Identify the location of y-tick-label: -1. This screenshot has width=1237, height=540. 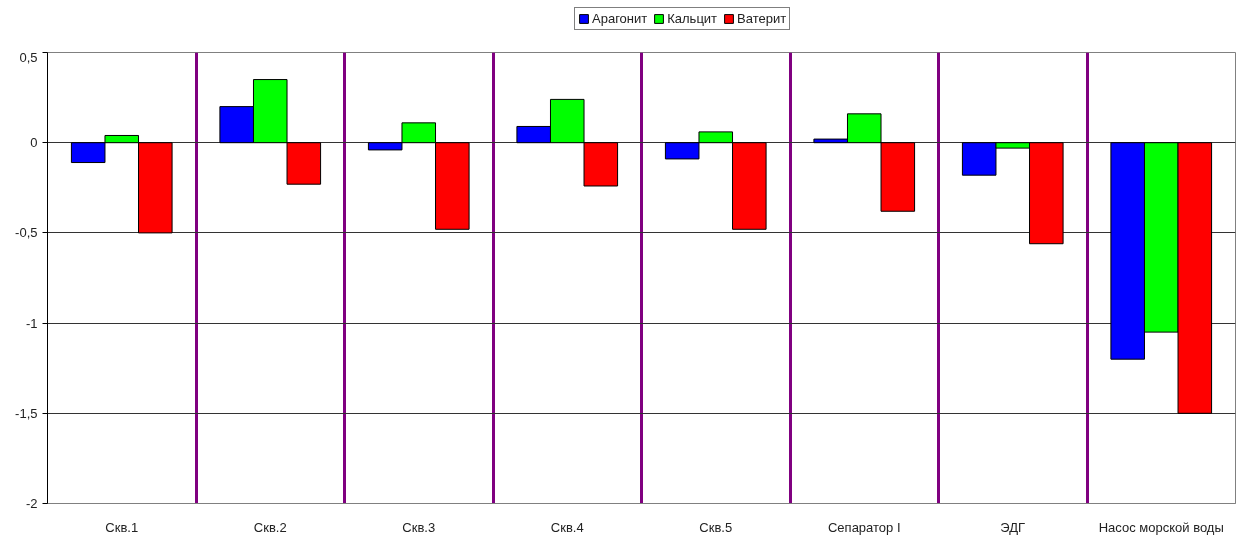
(31, 323).